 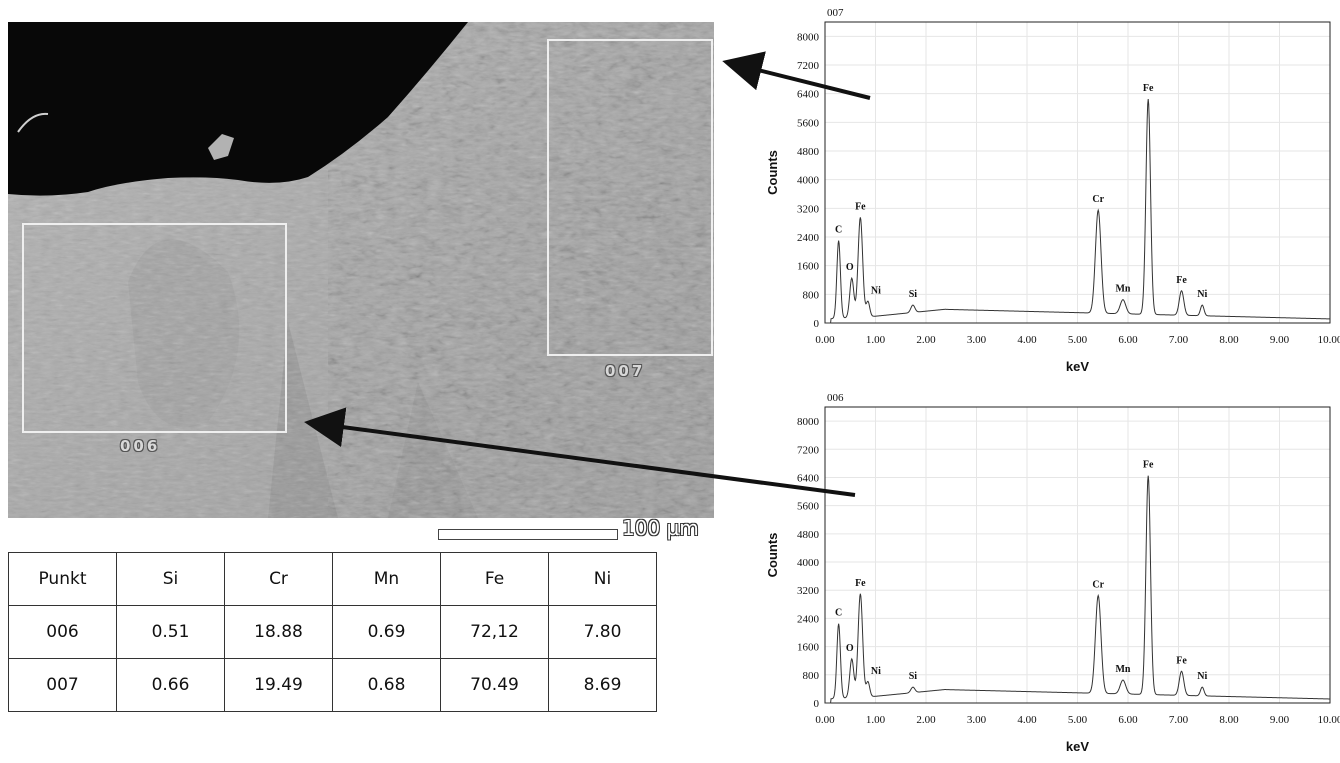 What do you see at coordinates (494, 632) in the screenshot?
I see `table-cell: 72,12` at bounding box center [494, 632].